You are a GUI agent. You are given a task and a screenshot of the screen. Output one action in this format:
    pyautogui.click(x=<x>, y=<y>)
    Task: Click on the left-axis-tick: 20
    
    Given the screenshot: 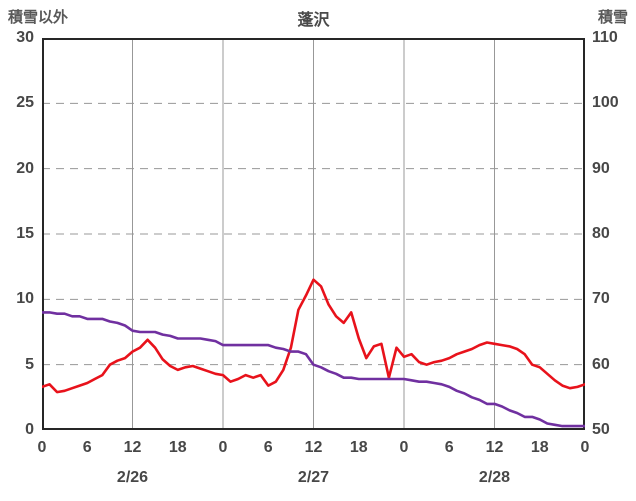 What is the action you would take?
    pyautogui.click(x=25, y=168)
    